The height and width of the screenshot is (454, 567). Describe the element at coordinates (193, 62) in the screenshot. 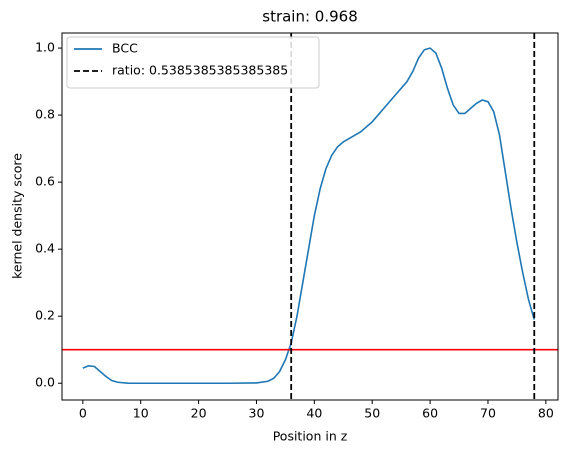

I see `legend-box` at that location.